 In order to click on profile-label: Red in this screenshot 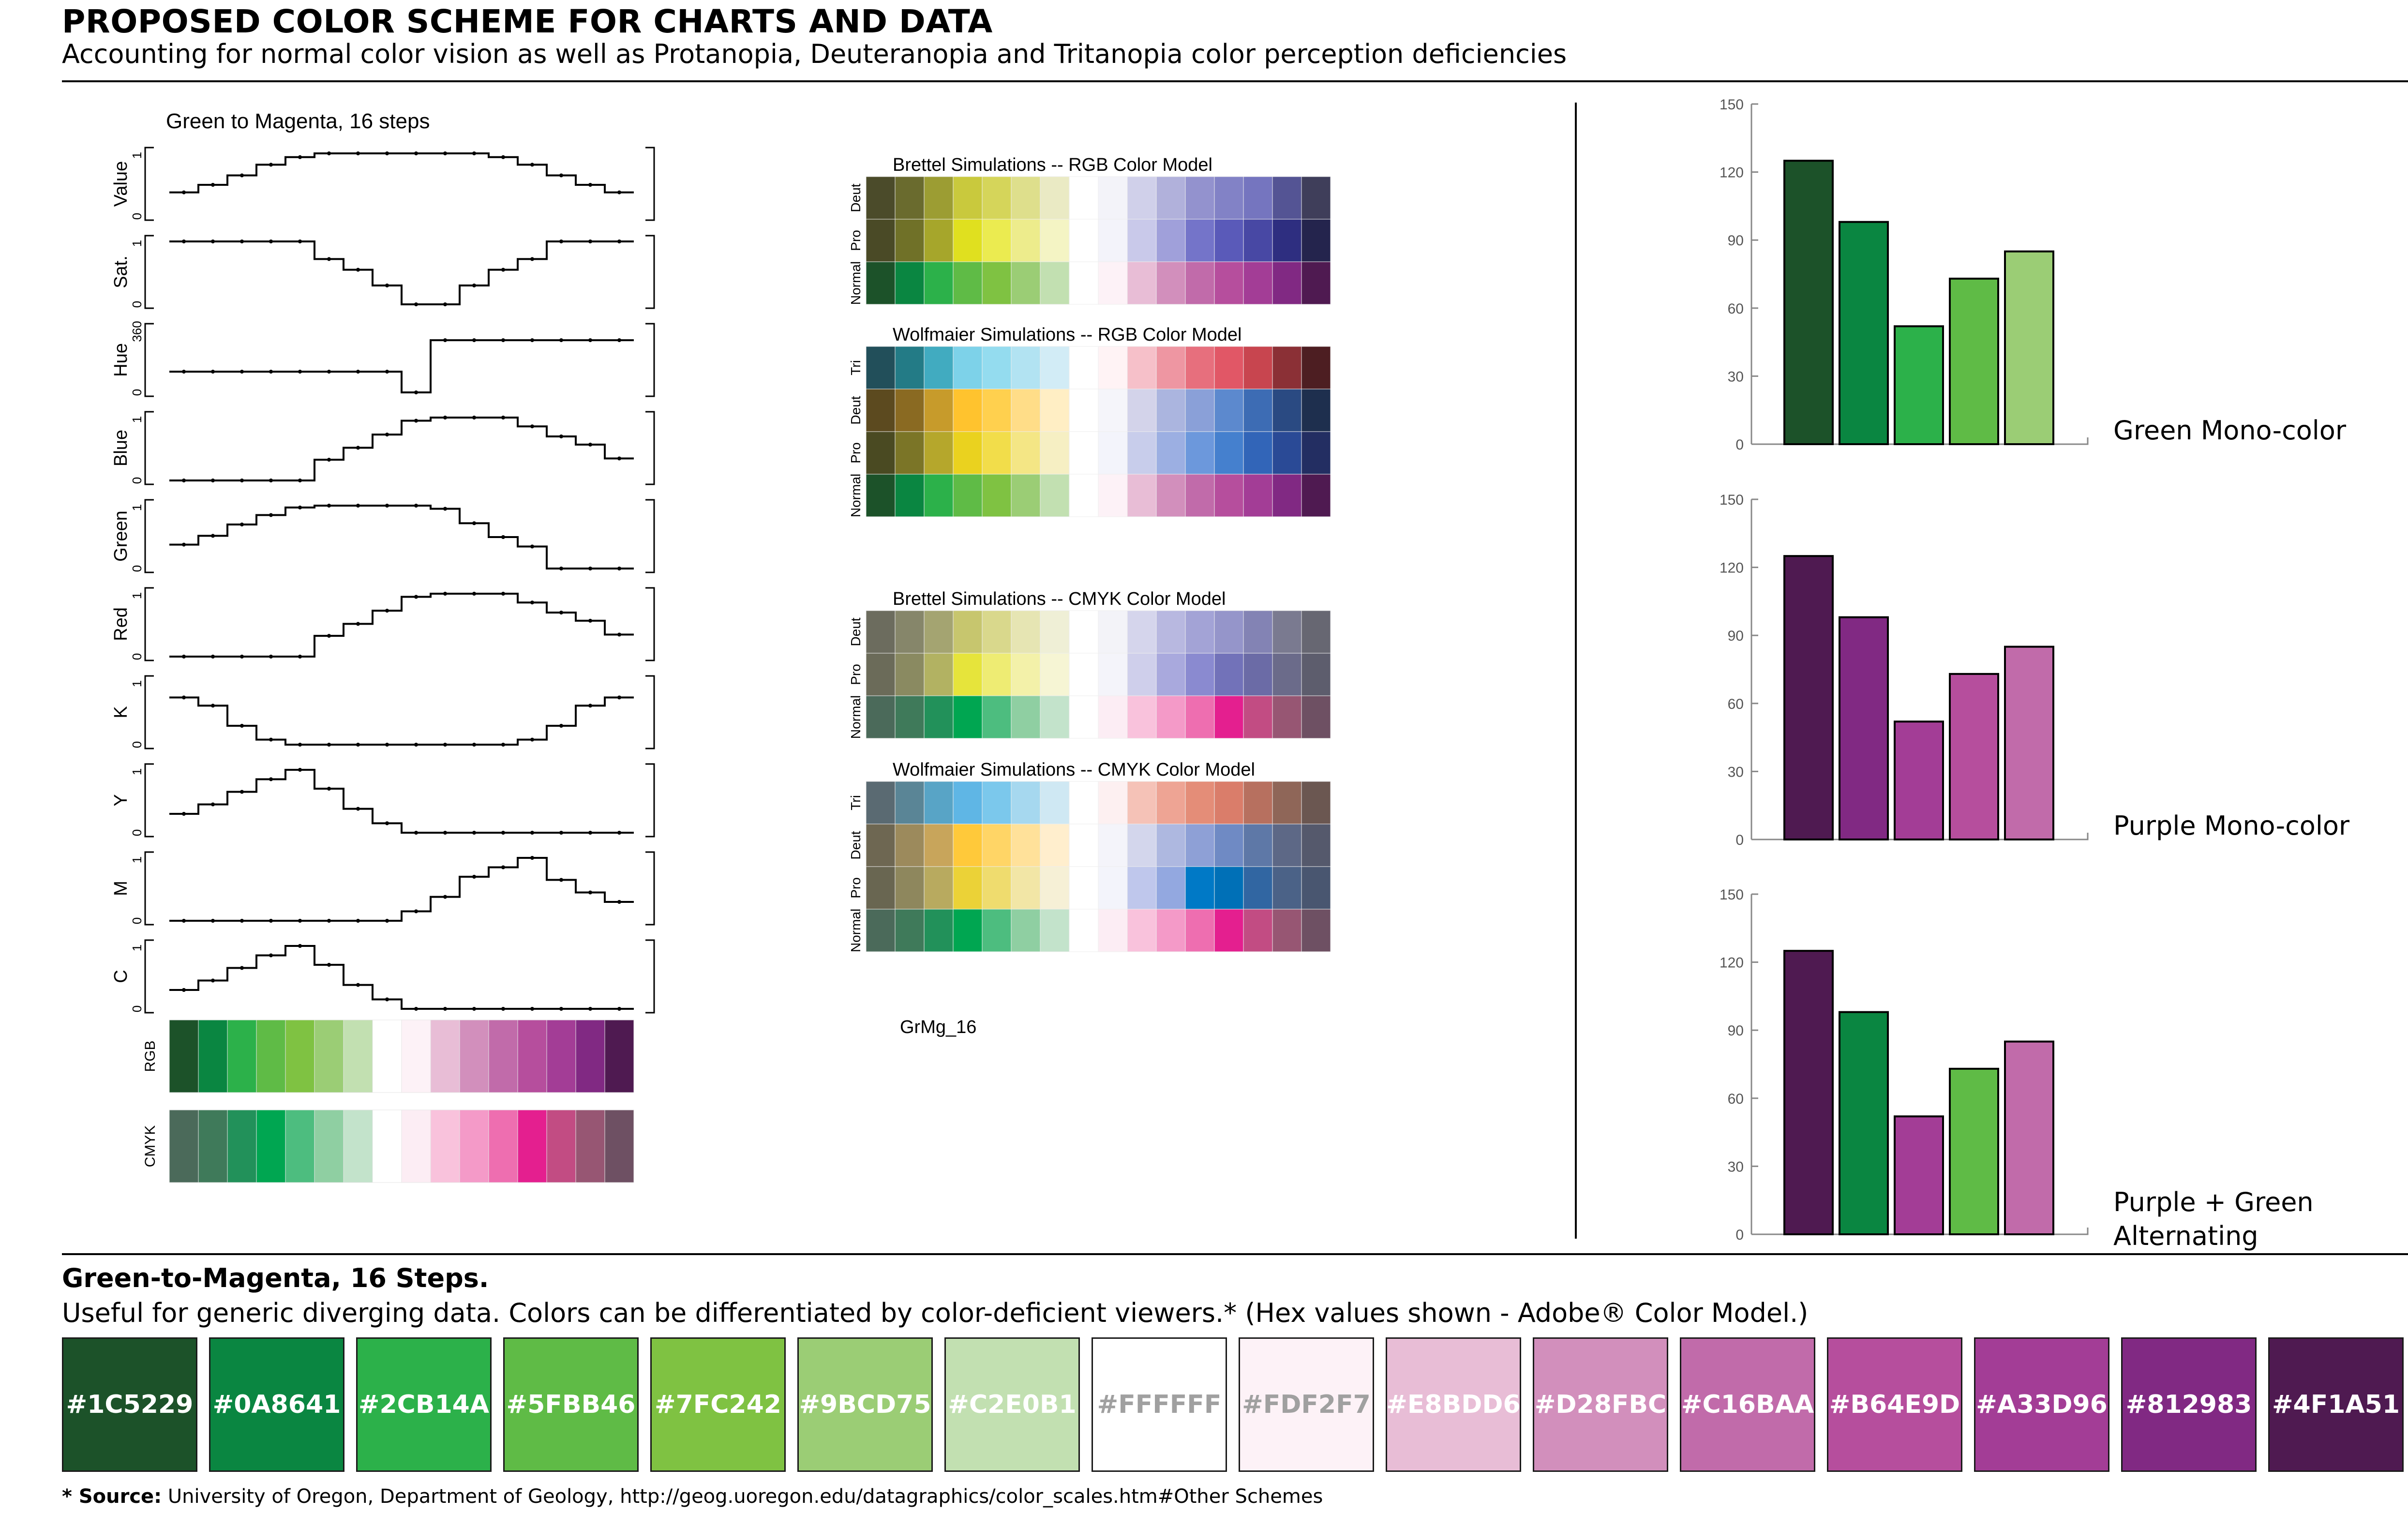, I will do `click(121, 624)`.